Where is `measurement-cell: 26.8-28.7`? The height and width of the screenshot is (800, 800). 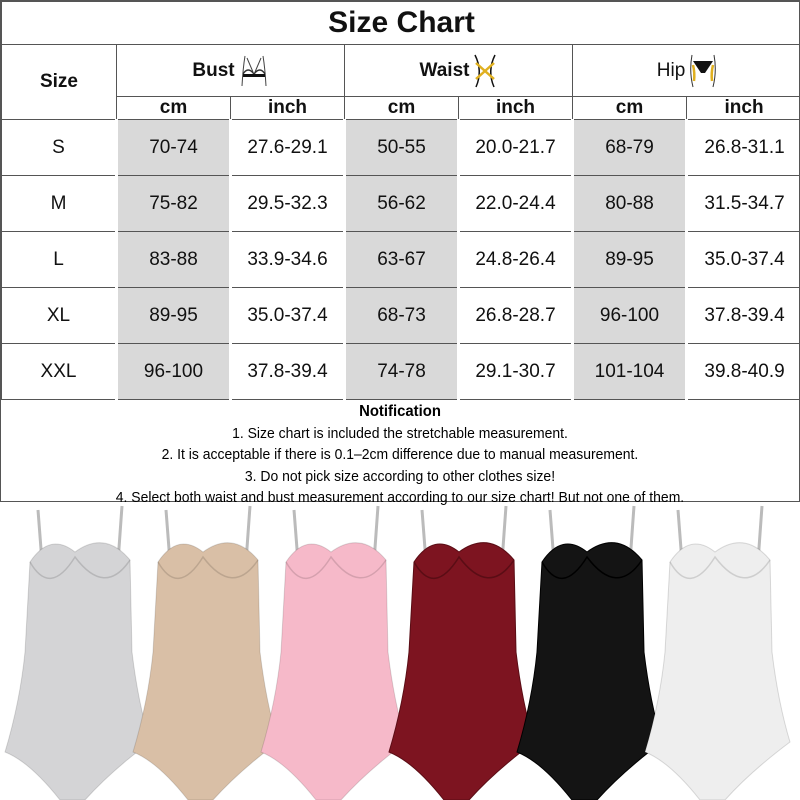 measurement-cell: 26.8-28.7 is located at coordinates (515, 315).